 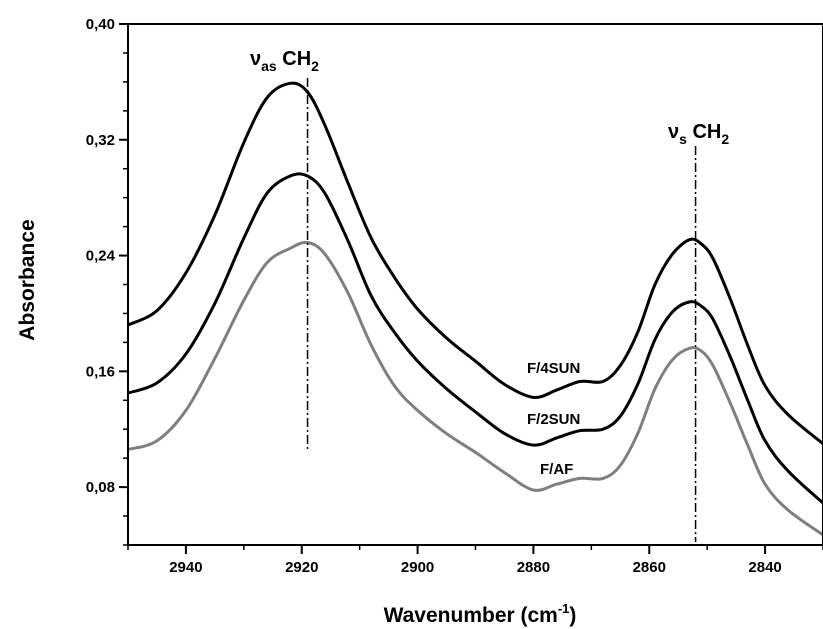 I want to click on series-label-f2sun: F/2SUN, so click(x=553, y=419).